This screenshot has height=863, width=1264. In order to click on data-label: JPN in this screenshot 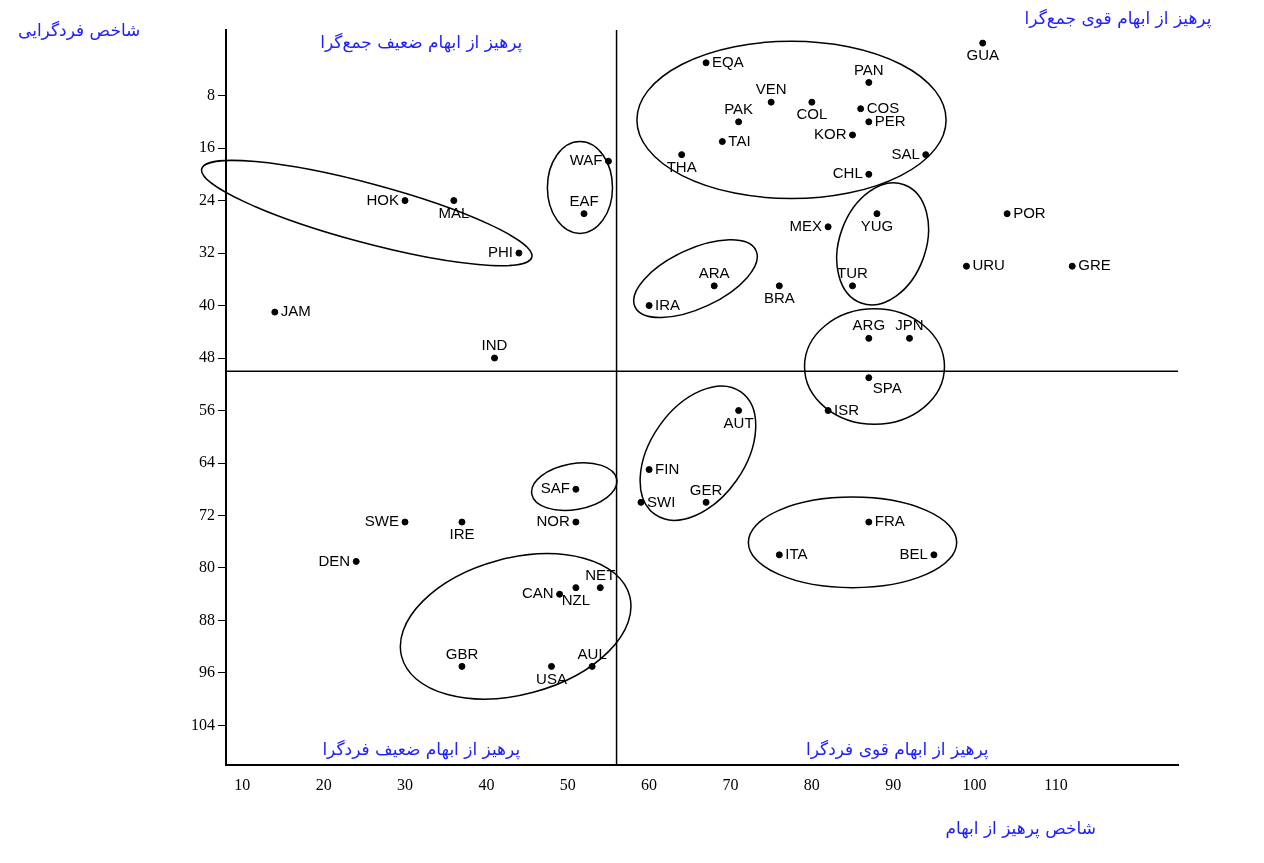, I will do `click(909, 325)`.